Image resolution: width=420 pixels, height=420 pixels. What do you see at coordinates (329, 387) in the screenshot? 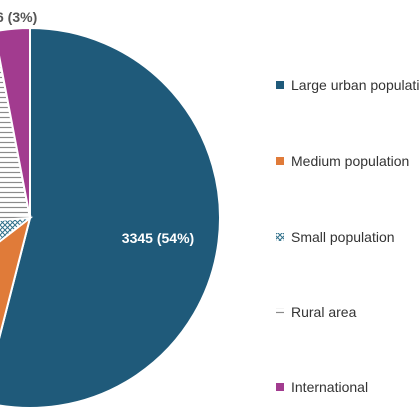
I see `legend-label: International` at bounding box center [329, 387].